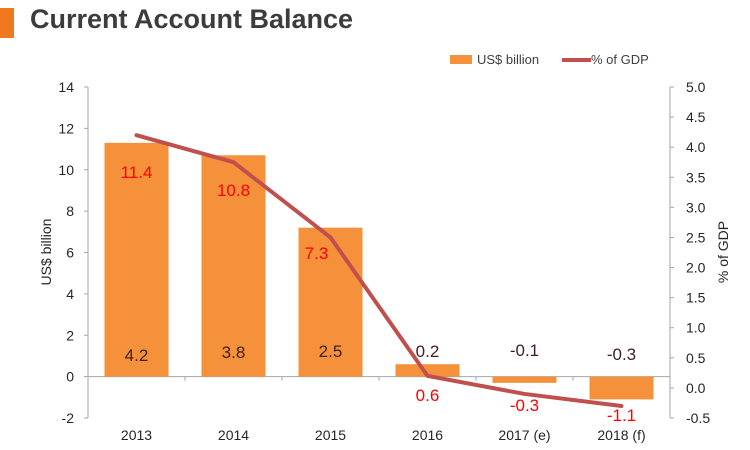 The width and height of the screenshot is (750, 450). Describe the element at coordinates (427, 435) in the screenshot. I see `x-tick-label: 2016` at that location.